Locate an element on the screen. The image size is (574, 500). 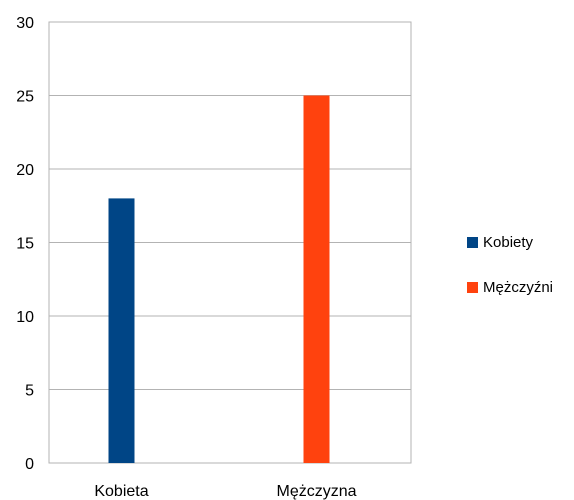
x-category-label: Kobieta is located at coordinates (121, 491).